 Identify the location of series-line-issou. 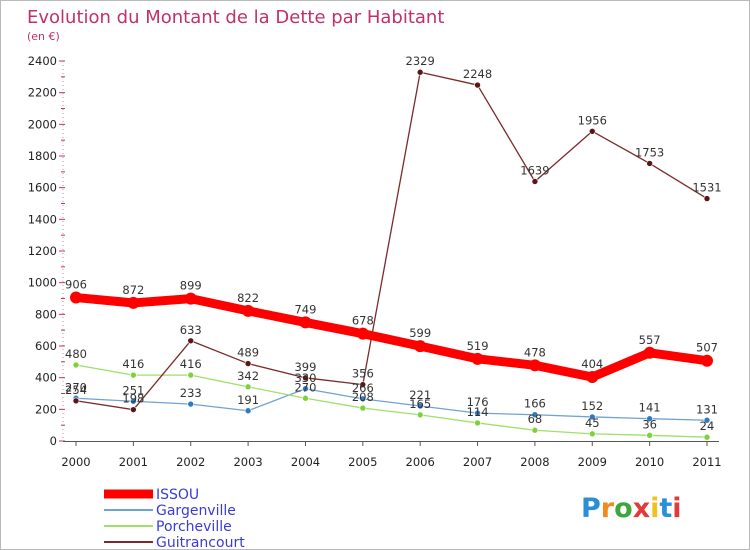
(391, 337).